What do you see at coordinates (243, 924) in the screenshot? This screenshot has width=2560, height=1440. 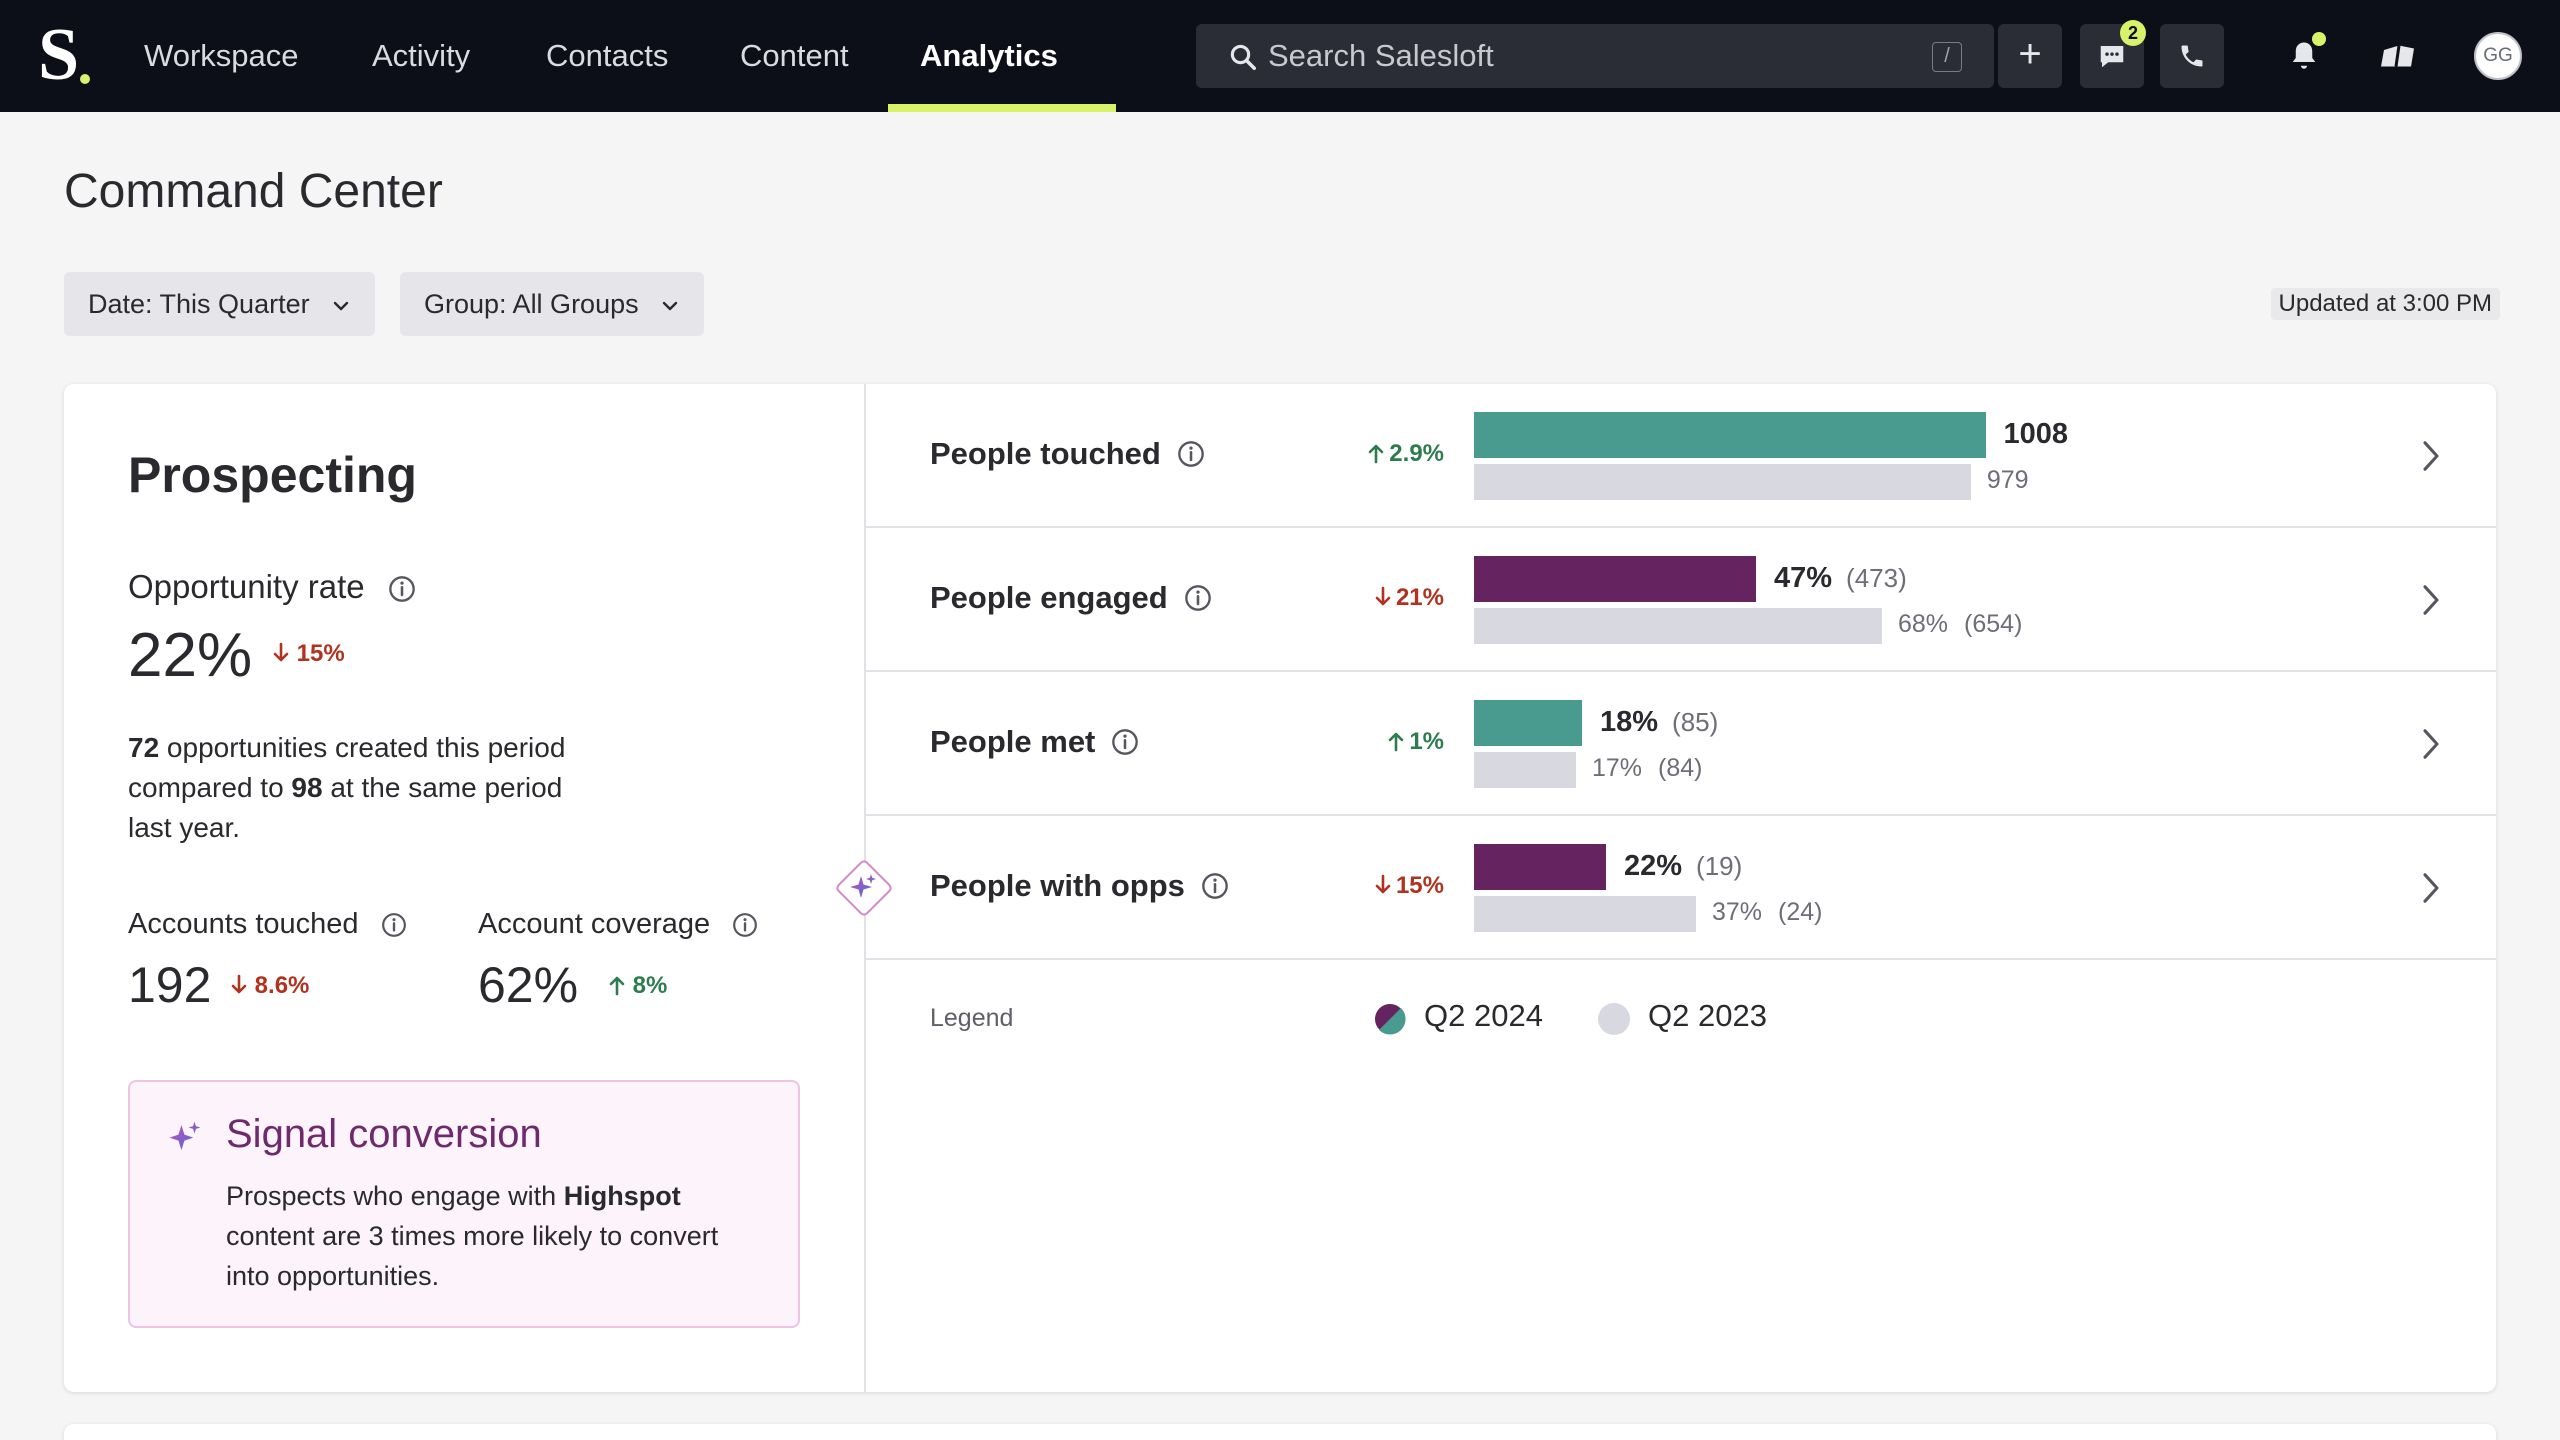 I see `accounts-touched-label-text: Accounts touched` at bounding box center [243, 924].